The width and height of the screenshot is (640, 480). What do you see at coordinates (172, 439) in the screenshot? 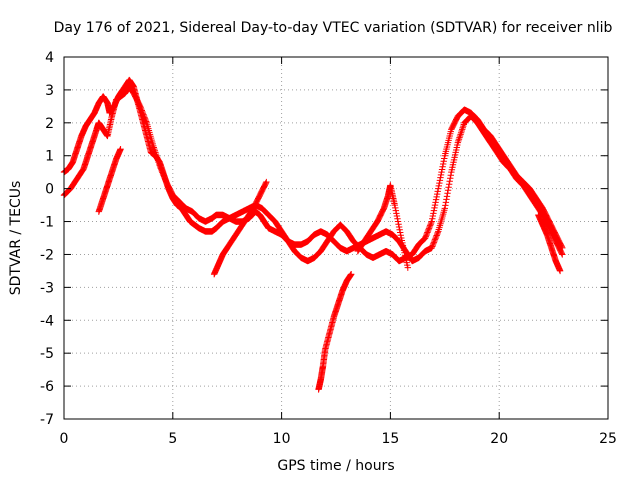
I see `x-tick-label: 5` at bounding box center [172, 439].